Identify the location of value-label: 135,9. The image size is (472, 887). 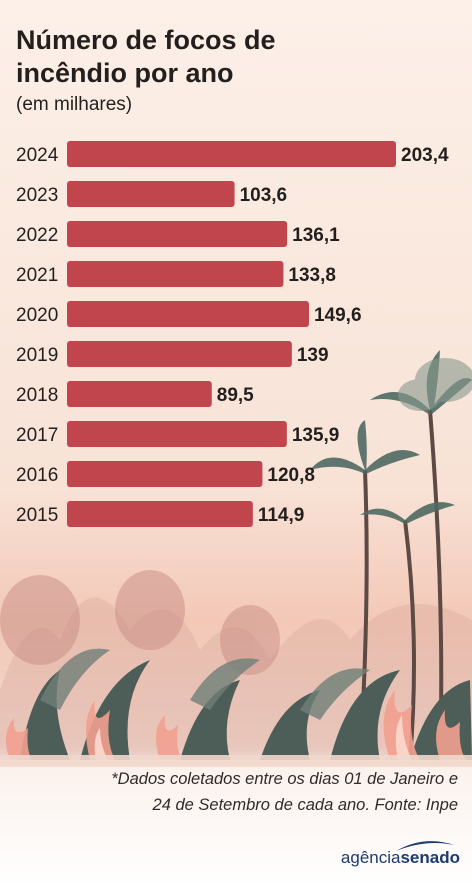
(316, 435).